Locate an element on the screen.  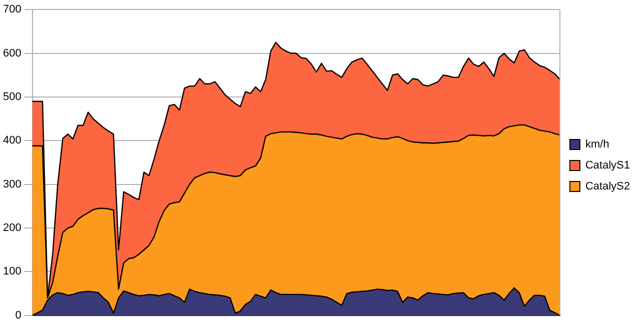
y-tick-label: 700 is located at coordinates (12, 10).